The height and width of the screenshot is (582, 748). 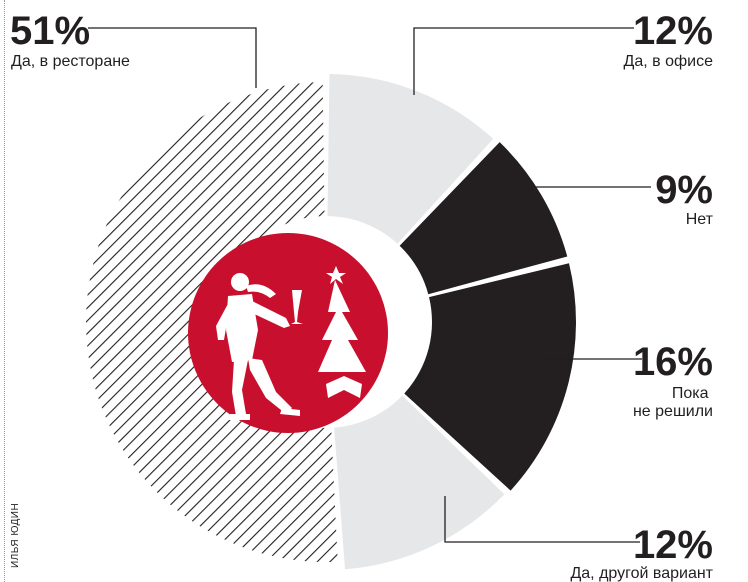 What do you see at coordinates (419, 482) in the screenshot?
I see `slice-other` at bounding box center [419, 482].